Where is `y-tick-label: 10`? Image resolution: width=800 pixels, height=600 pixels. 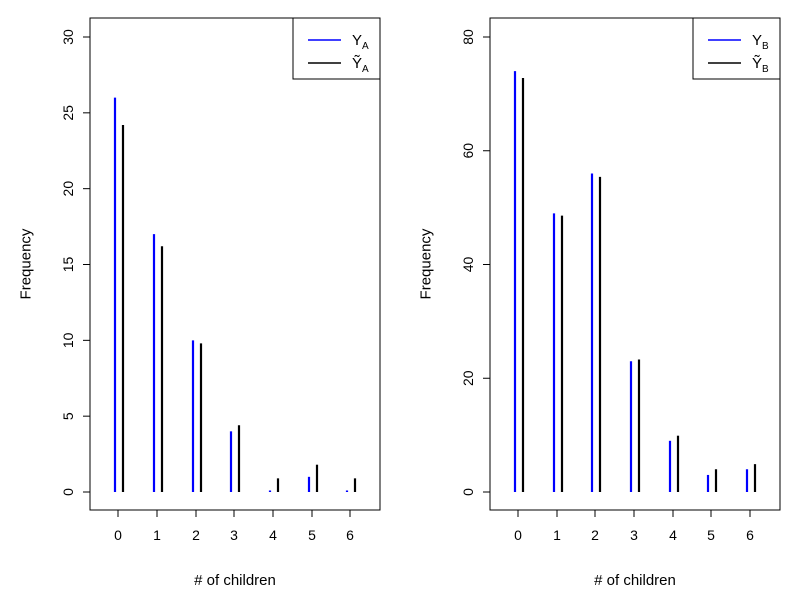
y-tick-label: 10 is located at coordinates (68, 340).